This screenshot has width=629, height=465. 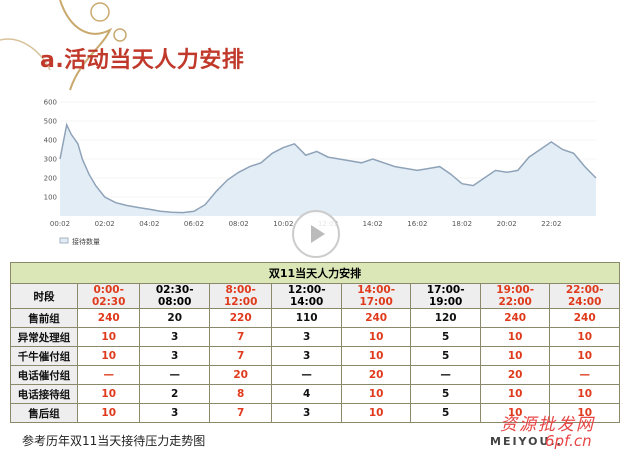 What do you see at coordinates (315, 273) in the screenshot?
I see `table-caption: 双11当天人力安排` at bounding box center [315, 273].